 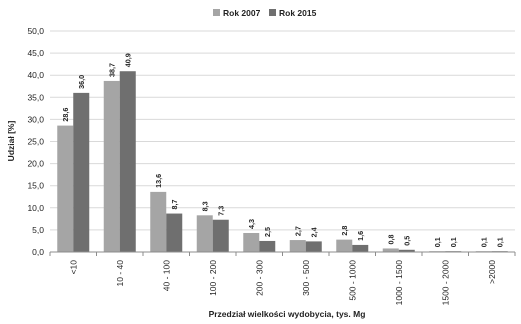 I want to click on y-tick-label: 45,0, so click(x=35, y=53).